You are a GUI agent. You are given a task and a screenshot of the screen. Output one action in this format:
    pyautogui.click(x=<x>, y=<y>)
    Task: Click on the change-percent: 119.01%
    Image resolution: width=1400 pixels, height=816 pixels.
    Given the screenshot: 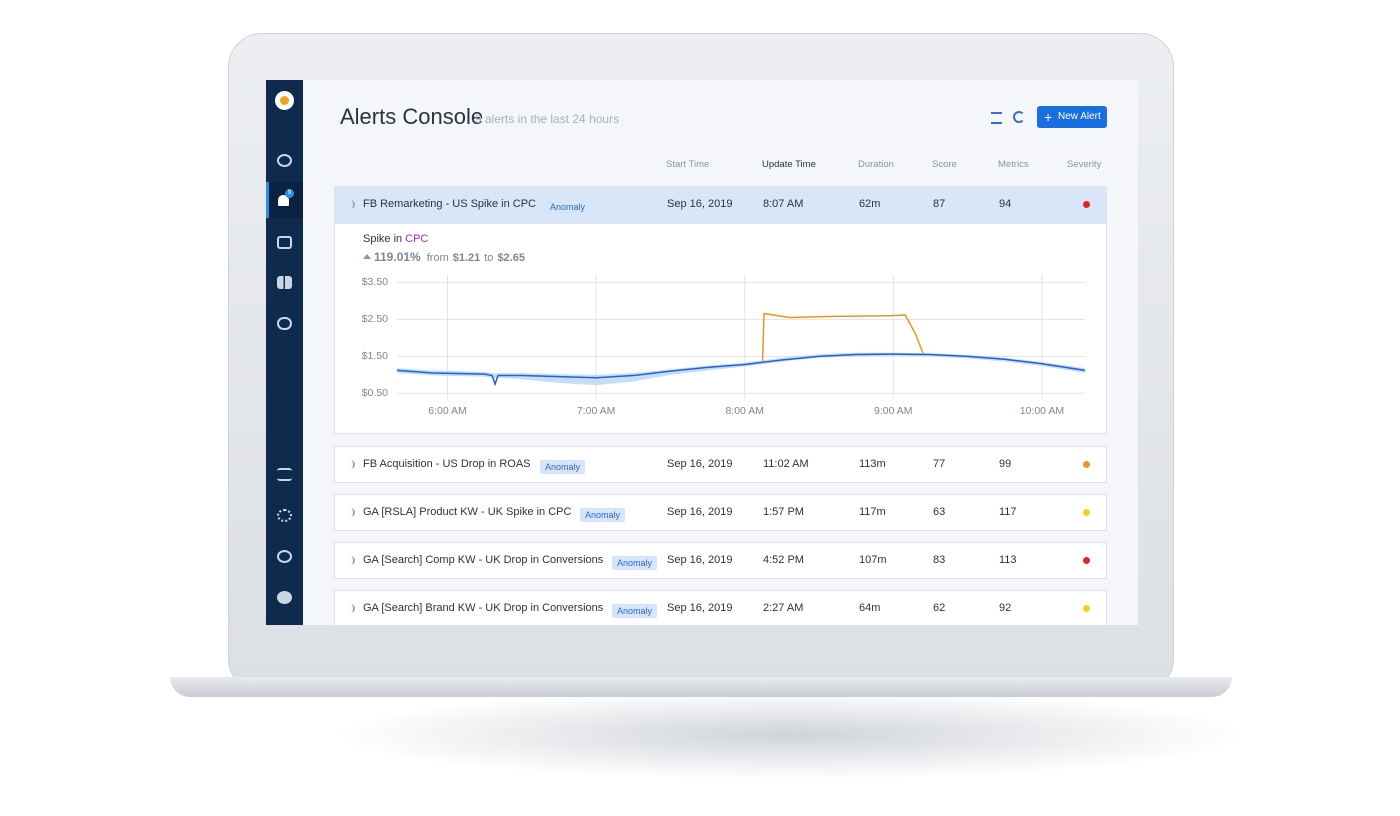 What is the action you would take?
    pyautogui.click(x=397, y=257)
    